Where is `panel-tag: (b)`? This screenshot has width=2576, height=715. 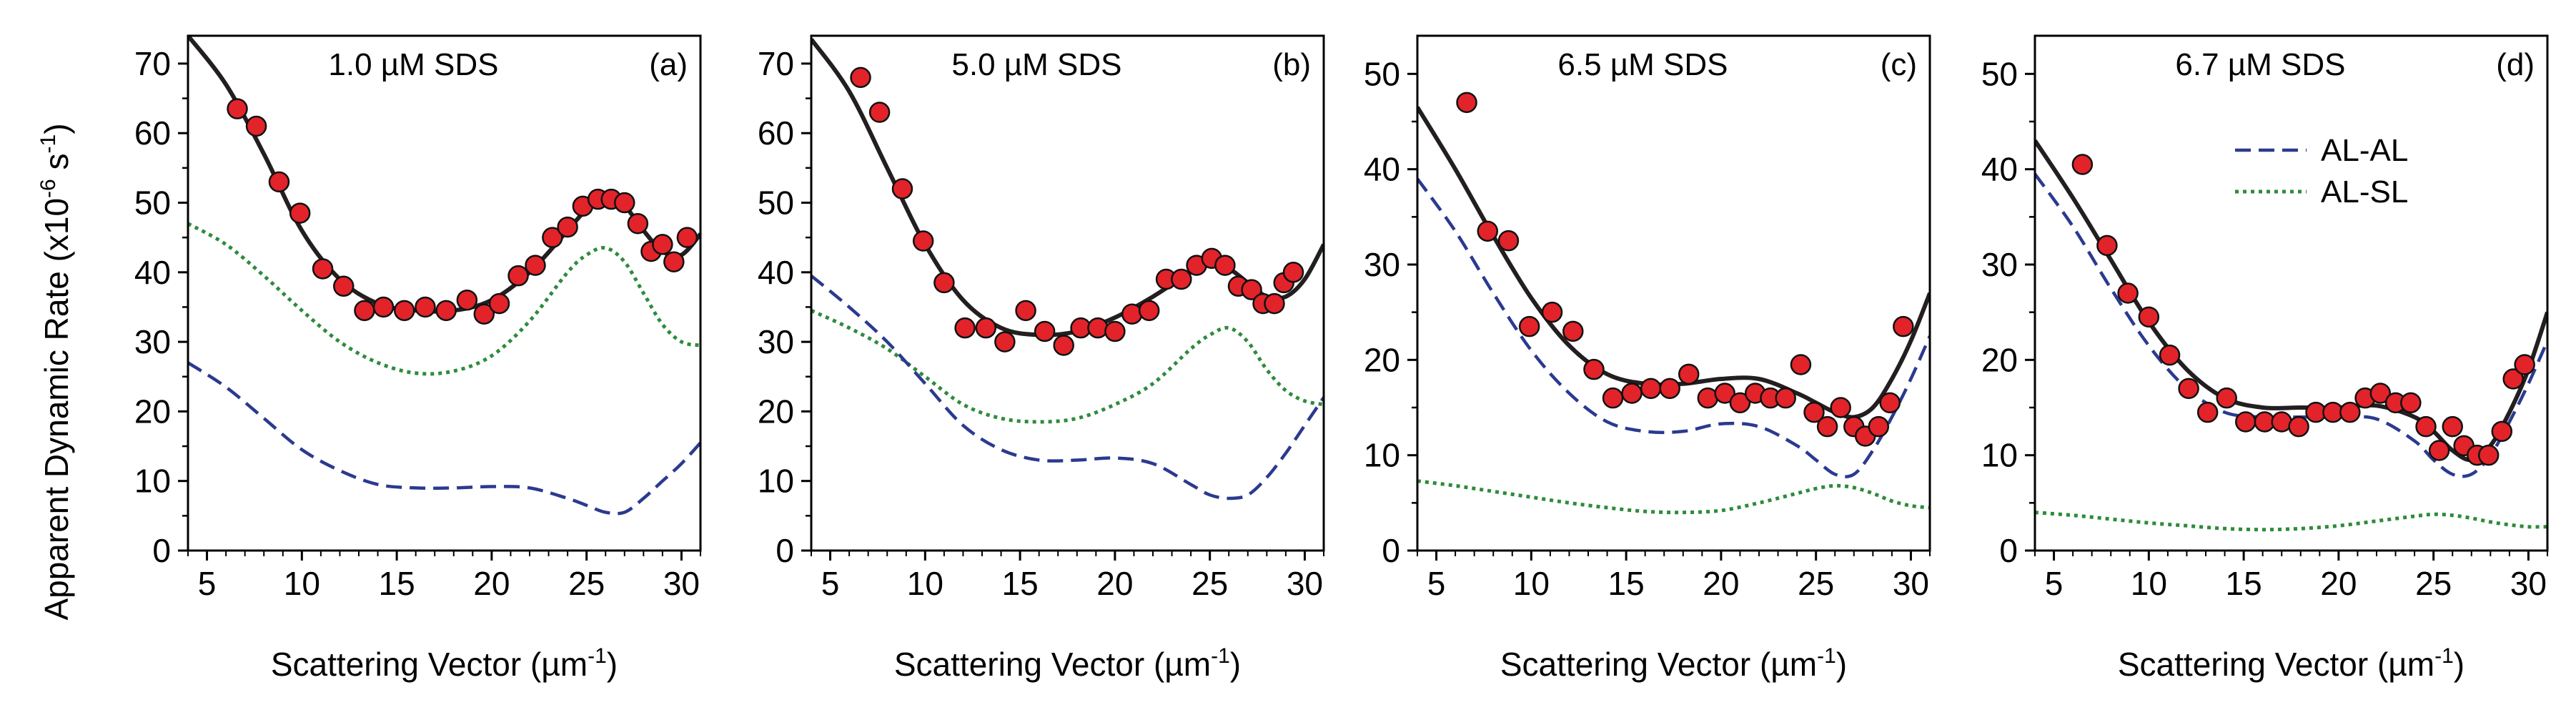
panel-tag: (b) is located at coordinates (1291, 64).